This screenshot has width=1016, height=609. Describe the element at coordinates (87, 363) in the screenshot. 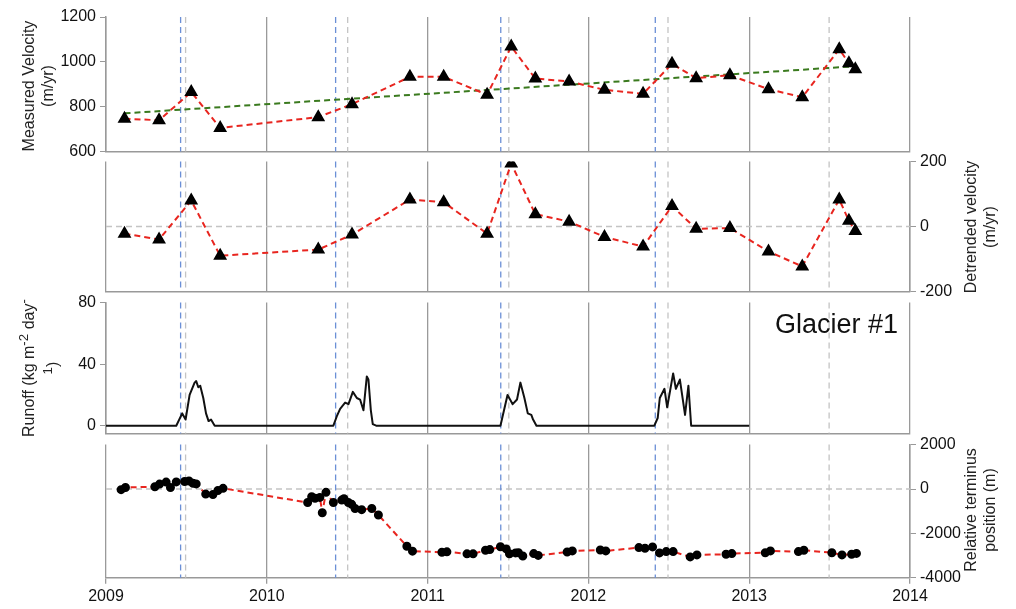

I see `y-tick-label: 40` at that location.